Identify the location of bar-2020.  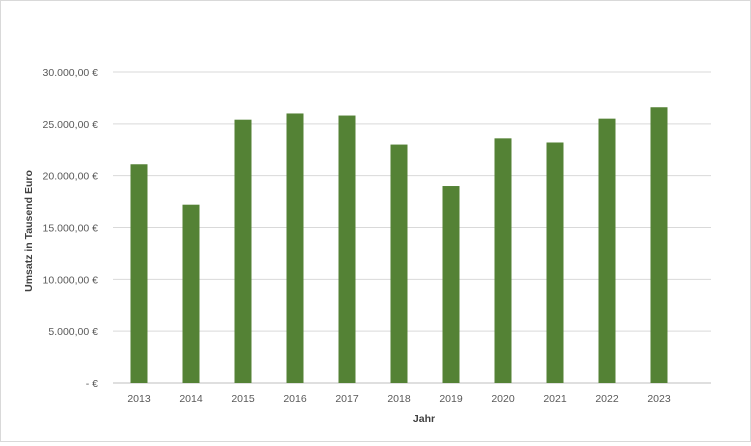
(503, 260).